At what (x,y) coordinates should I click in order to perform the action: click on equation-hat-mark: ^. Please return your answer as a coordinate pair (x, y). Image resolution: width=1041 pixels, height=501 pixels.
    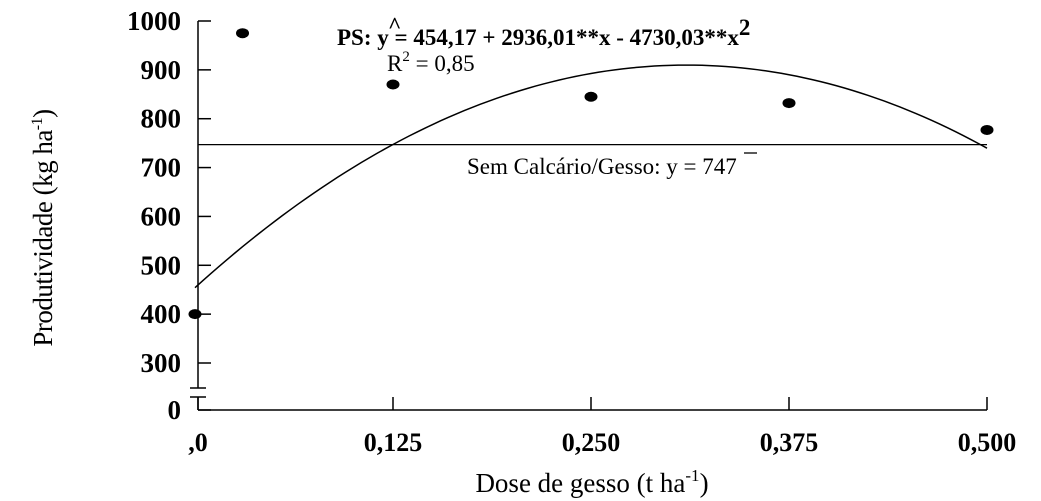
    Looking at the image, I should click on (394, 25).